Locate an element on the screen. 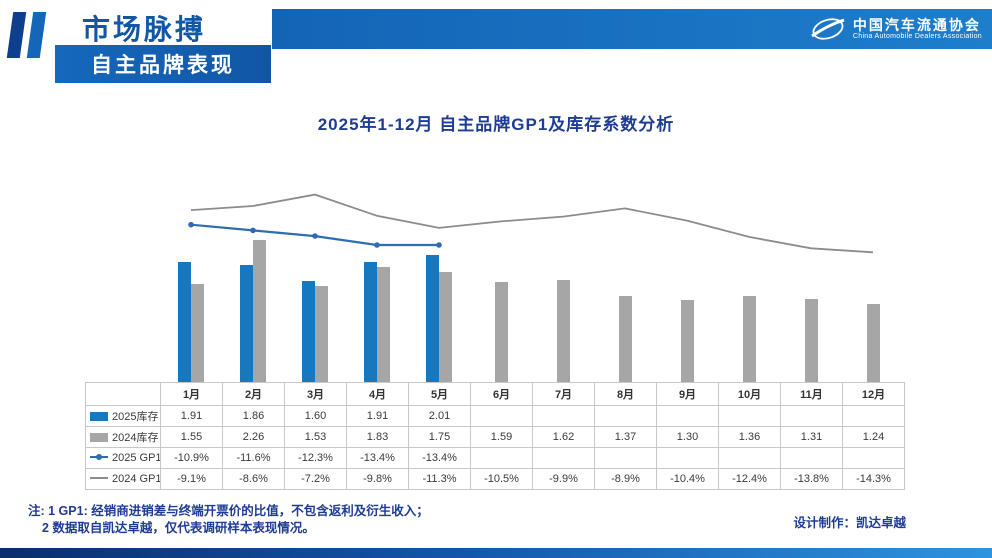 Image resolution: width=992 pixels, height=558 pixels. month-header: 6月 is located at coordinates (501, 394).